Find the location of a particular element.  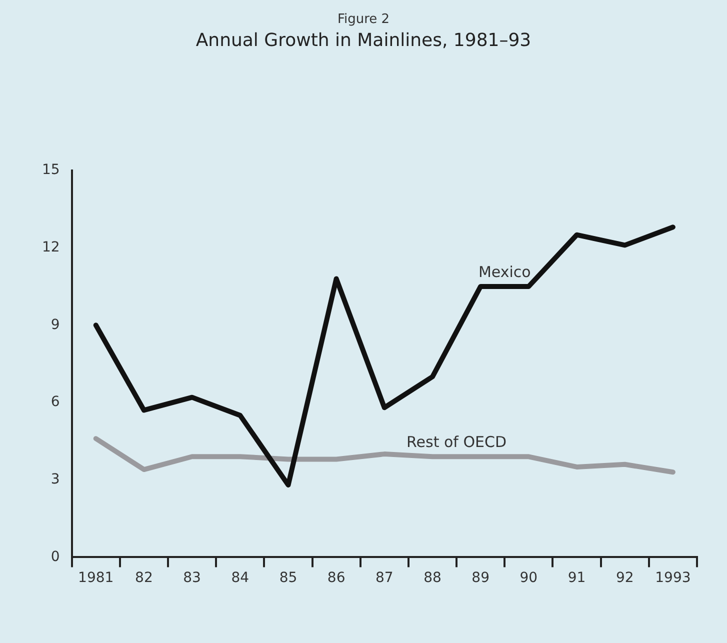

y-tick-label: 0 is located at coordinates (55, 556).